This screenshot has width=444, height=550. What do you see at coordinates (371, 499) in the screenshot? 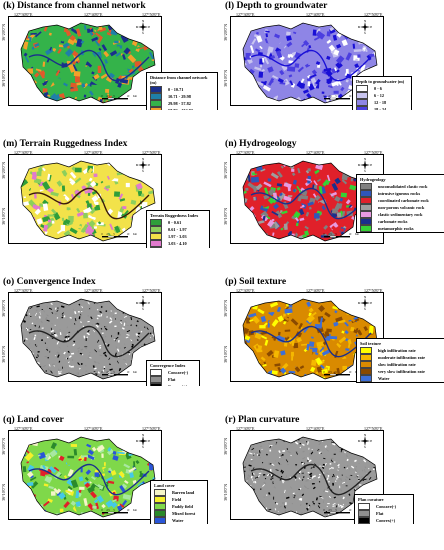
I see `legend-title: Plan cuvature` at bounding box center [371, 499].